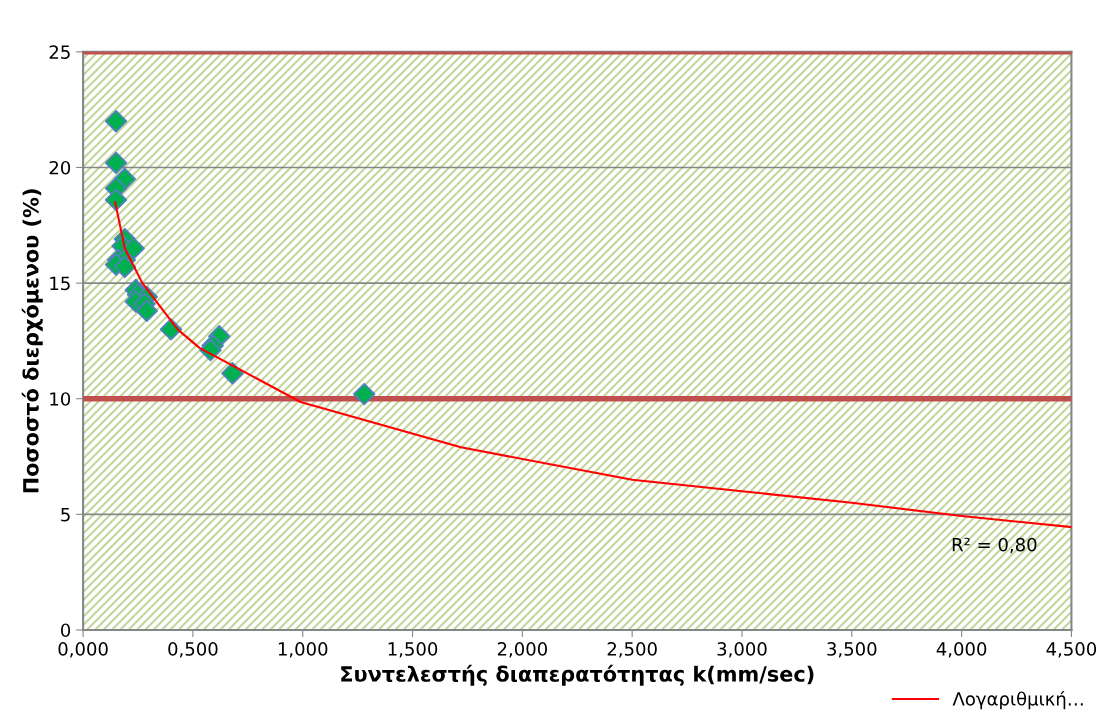  I want to click on y-tick-label: 5, so click(65, 515).